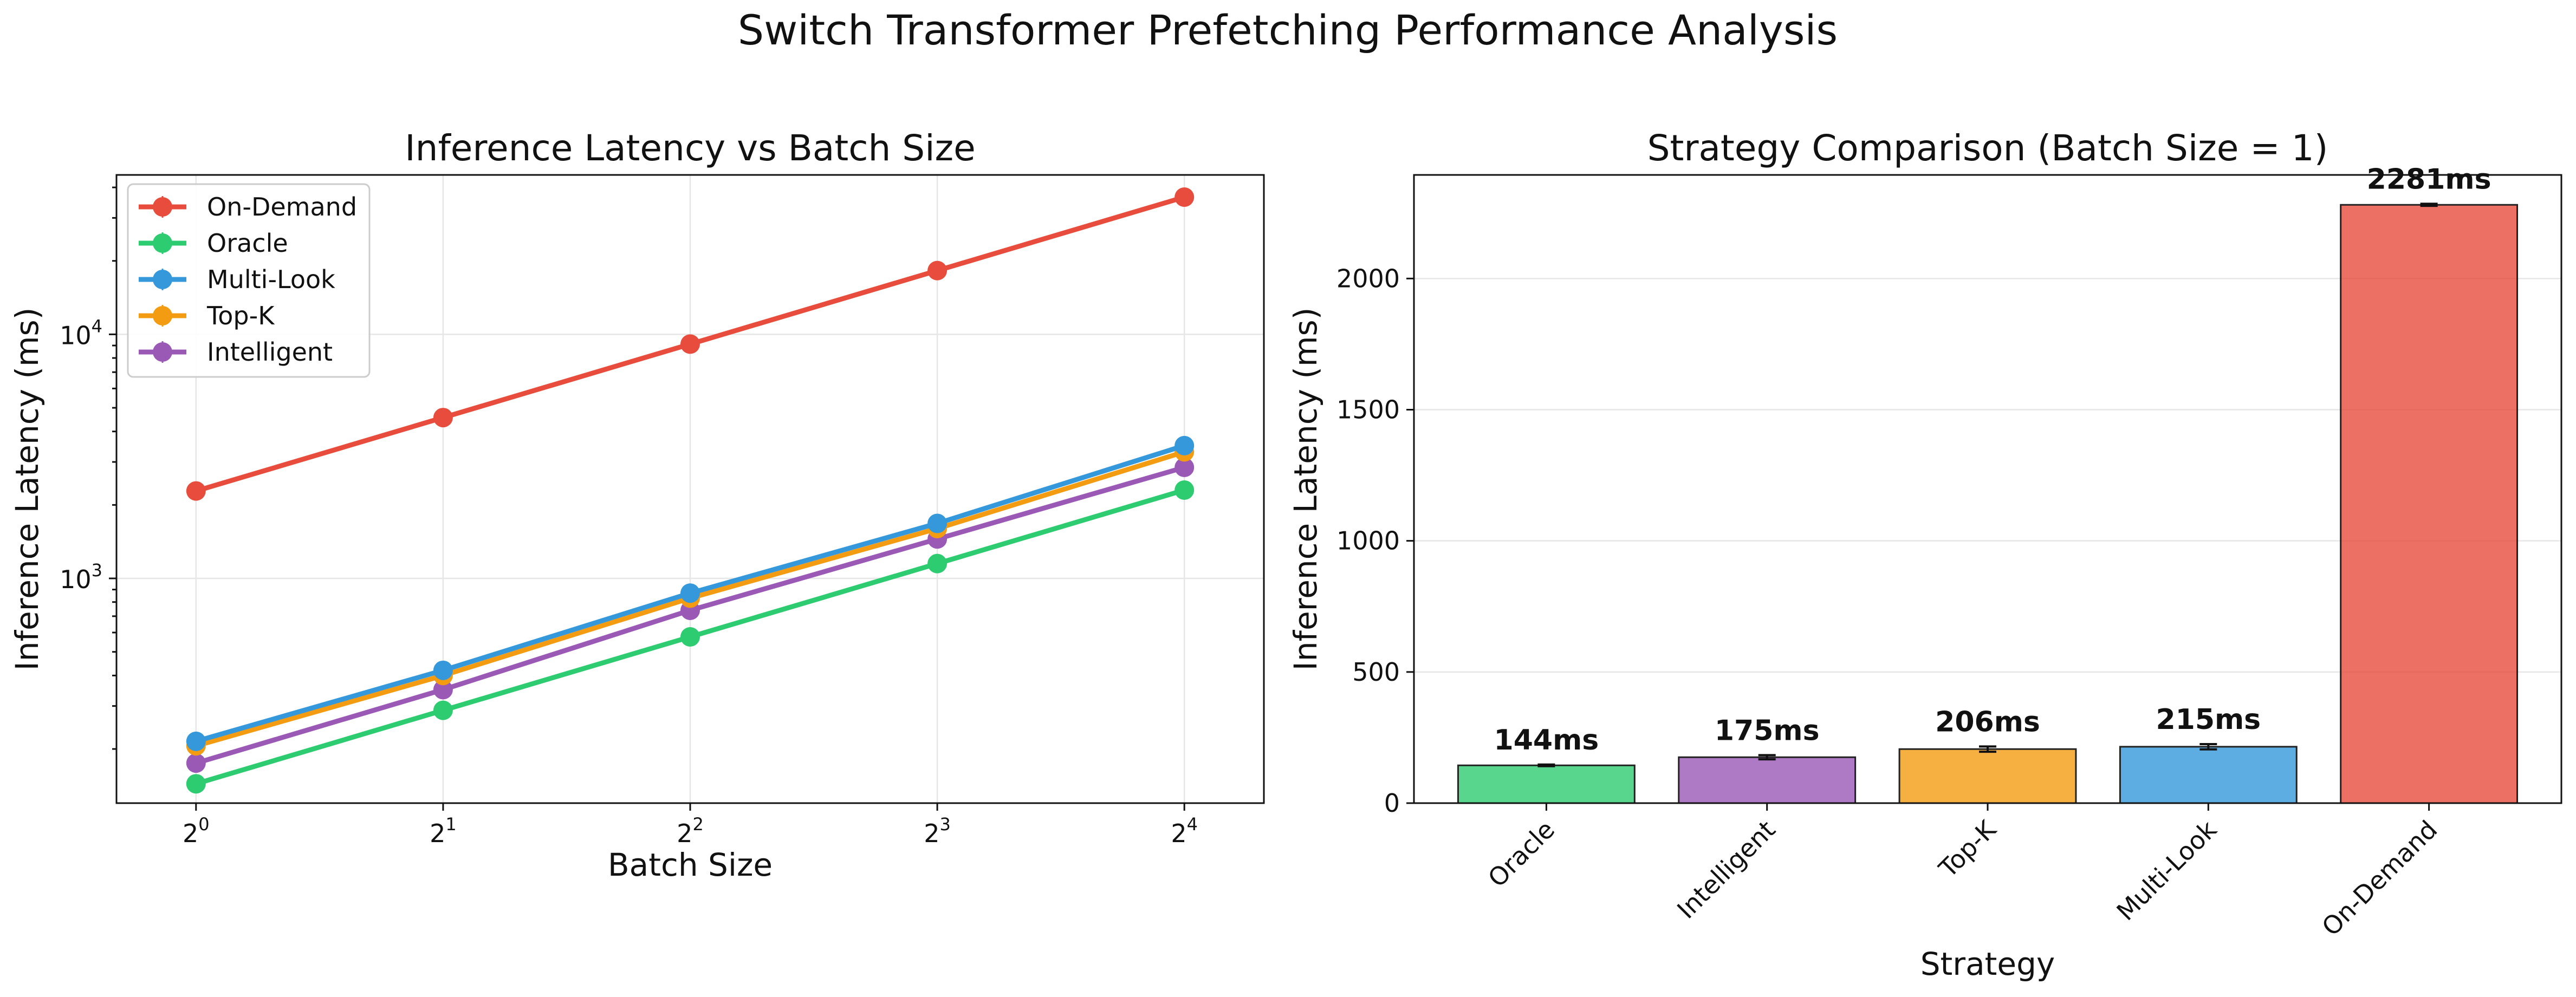 This screenshot has height=997, width=2576. What do you see at coordinates (1768, 780) in the screenshot?
I see `bar-intelligent` at bounding box center [1768, 780].